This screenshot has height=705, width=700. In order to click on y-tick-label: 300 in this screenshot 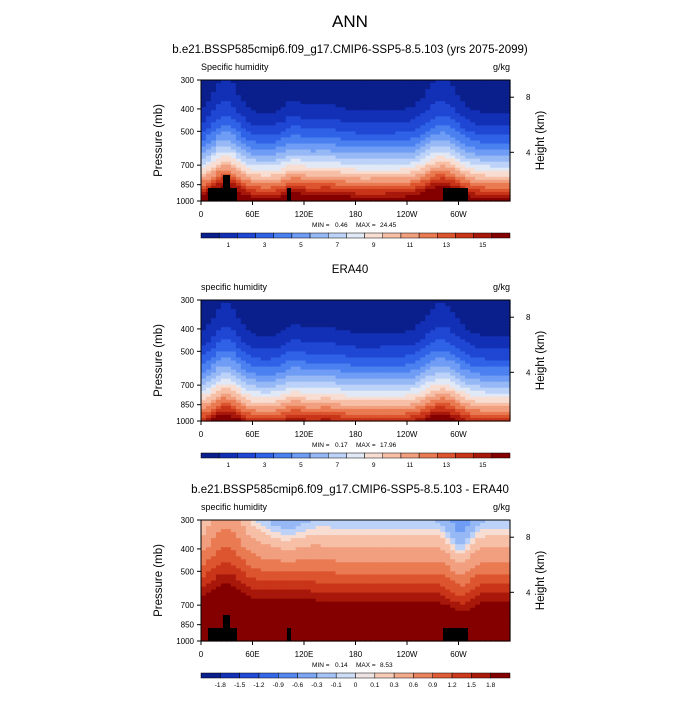, I will do `click(188, 80)`.